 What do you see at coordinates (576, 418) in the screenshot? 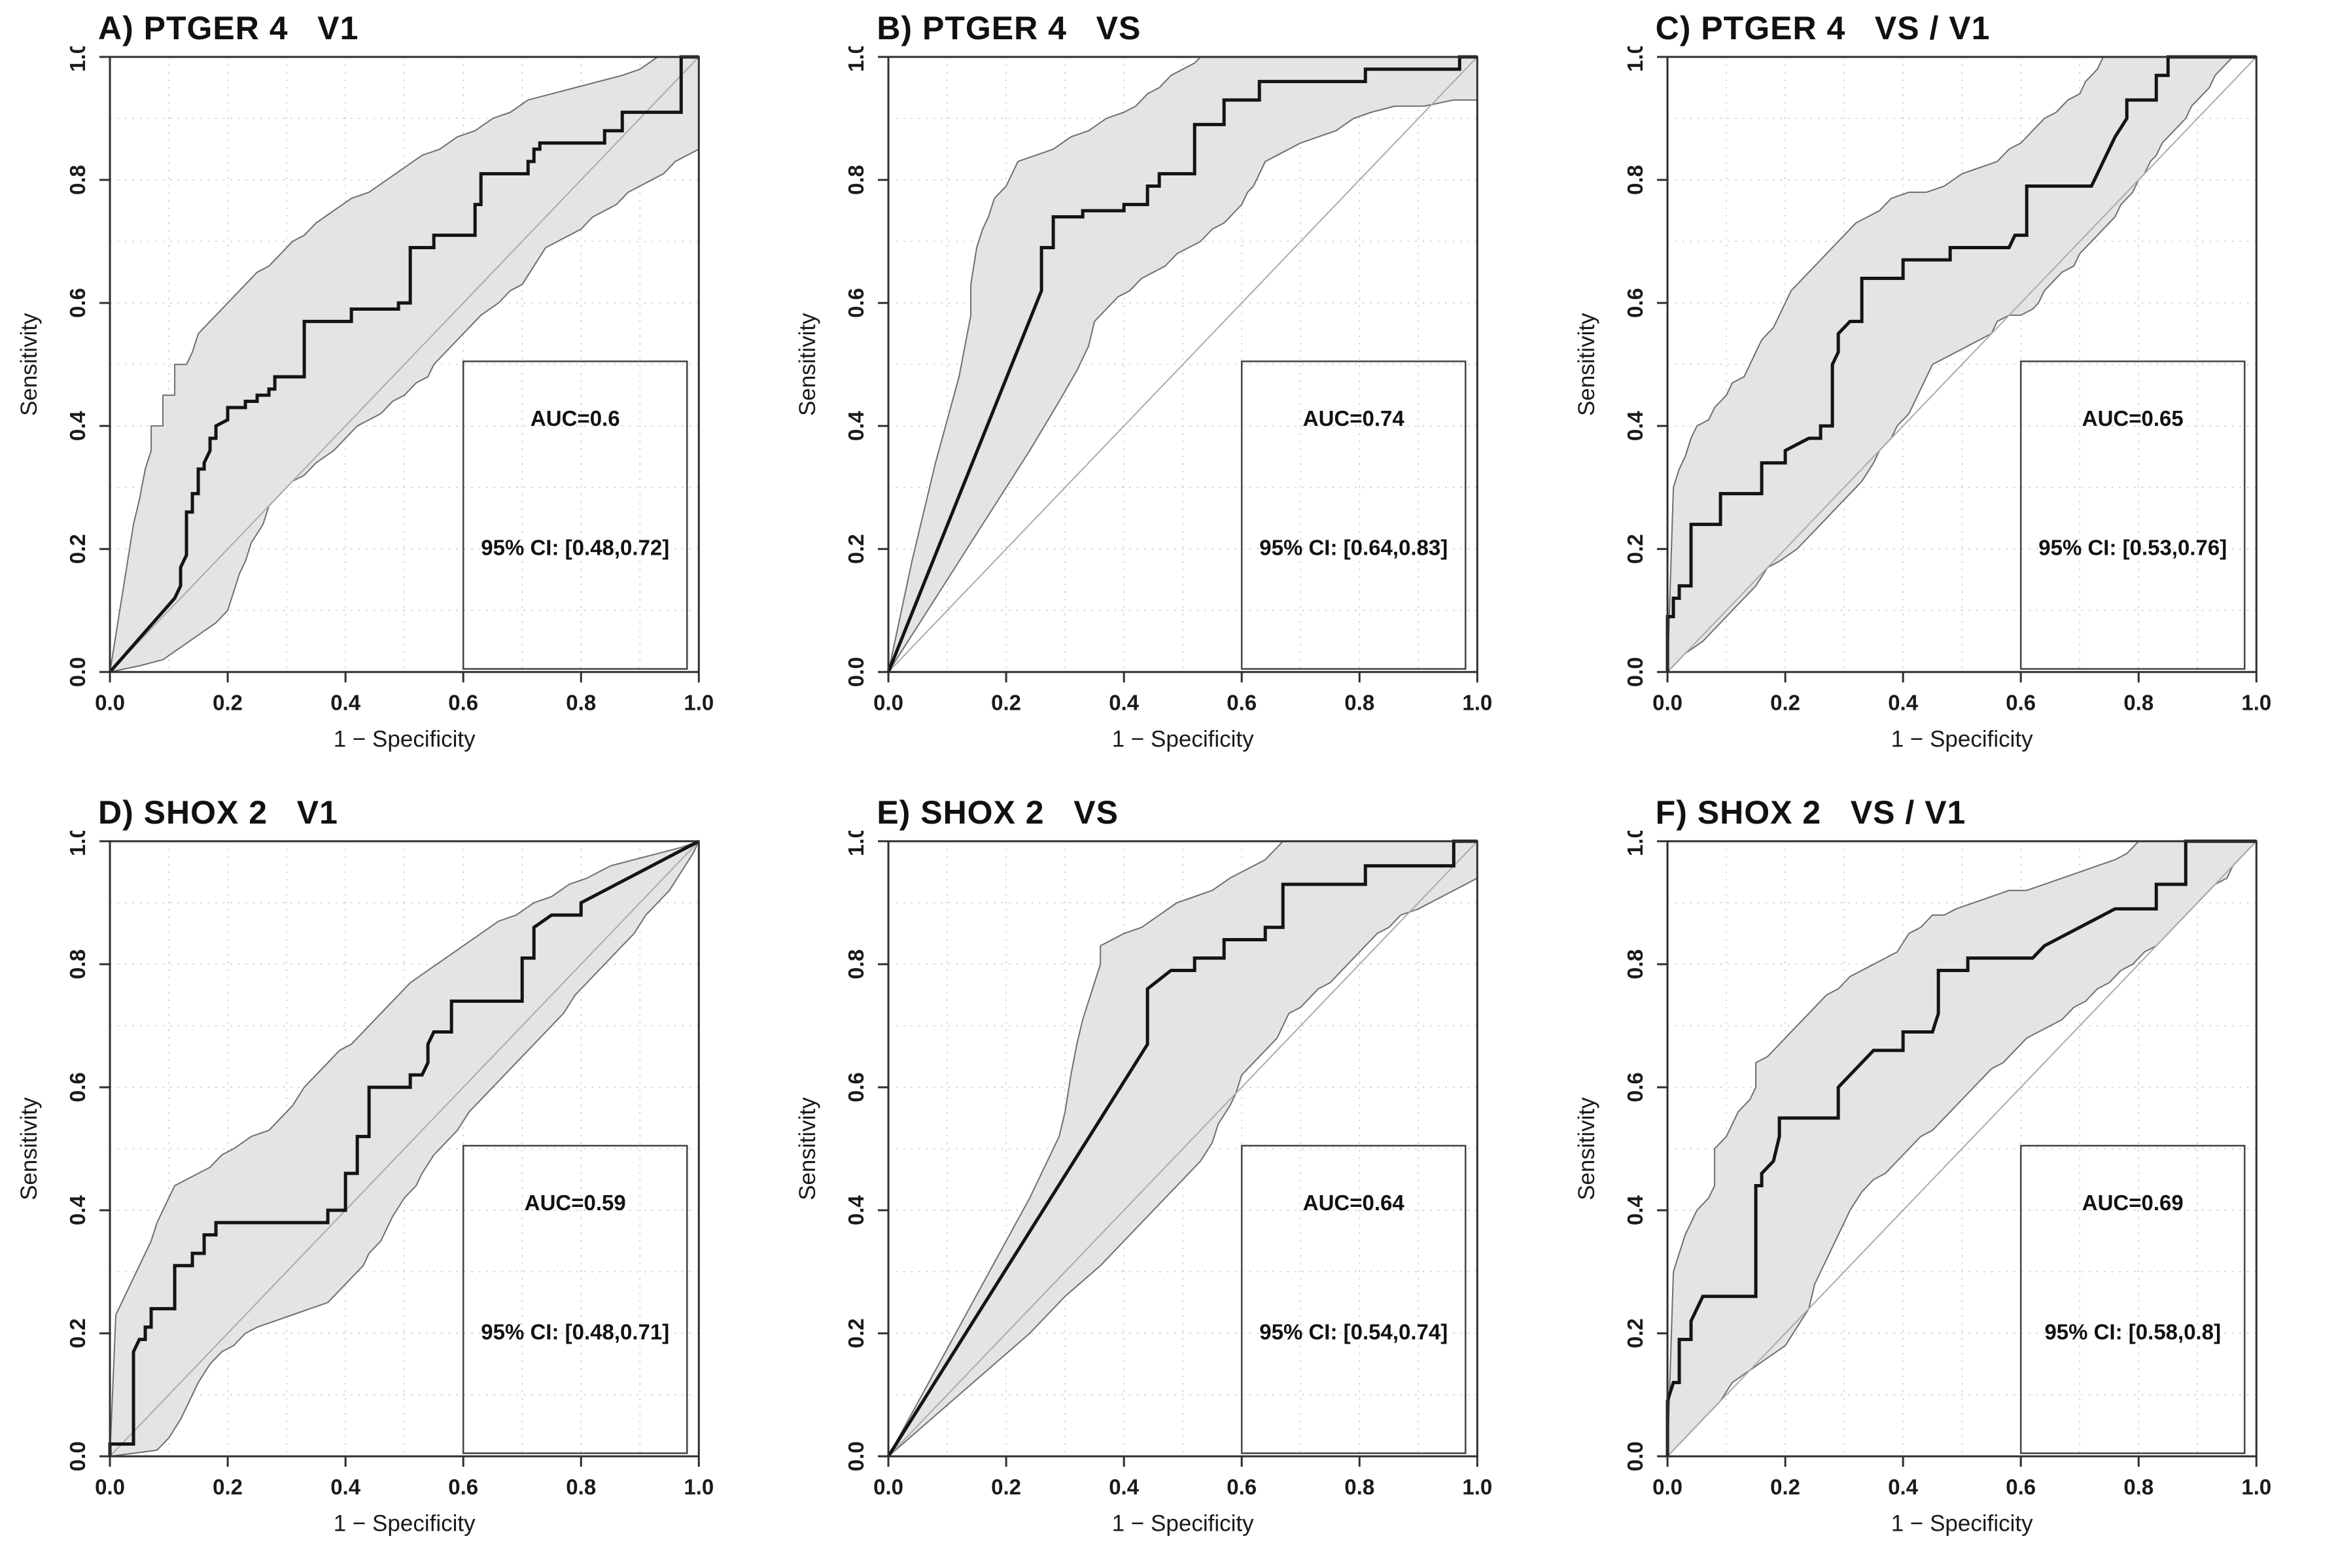
I see `auc-label: AUC=0.6` at bounding box center [576, 418].